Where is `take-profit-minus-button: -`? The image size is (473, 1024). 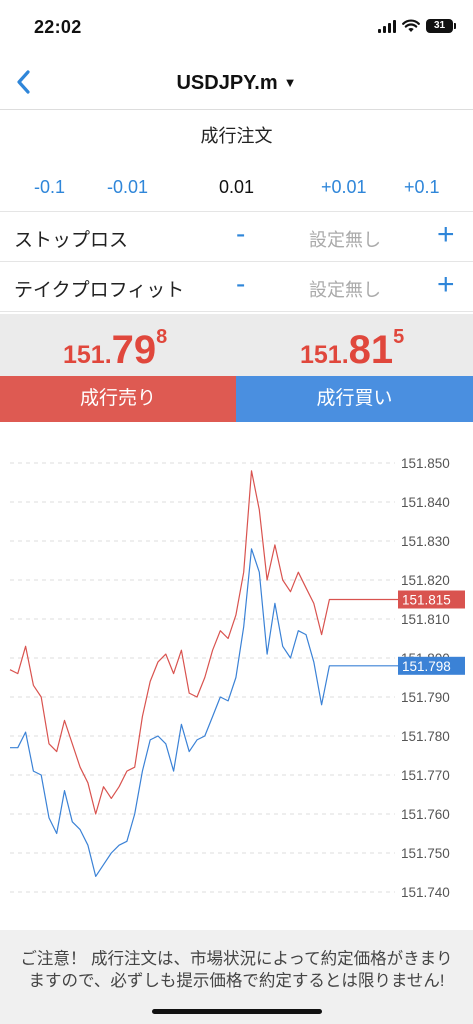 take-profit-minus-button: - is located at coordinates (241, 283).